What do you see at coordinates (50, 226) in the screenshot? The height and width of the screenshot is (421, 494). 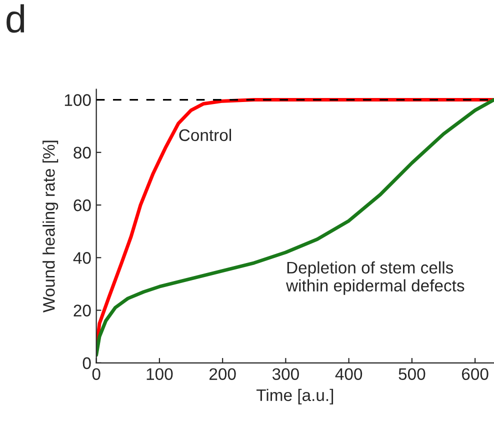 I see `y-axis-title: Wound healing rate [%]` at bounding box center [50, 226].